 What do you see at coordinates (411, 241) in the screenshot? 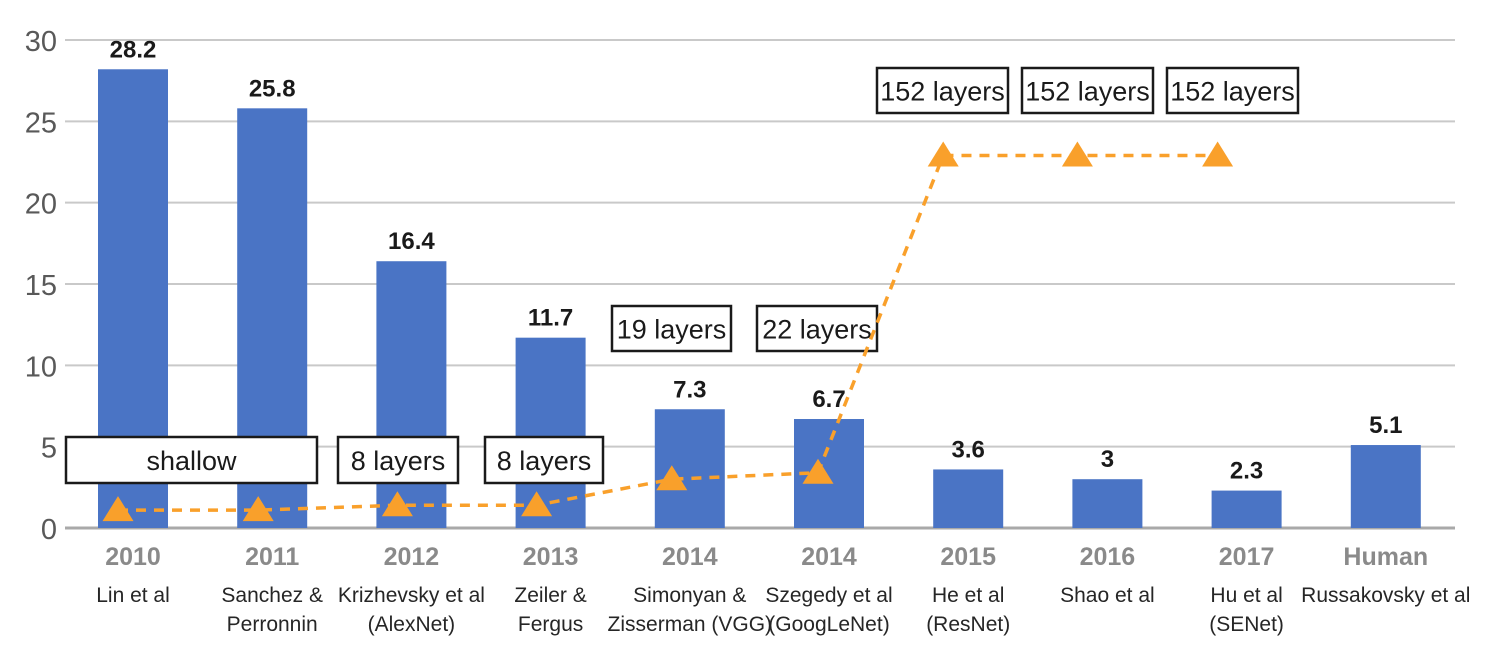
I see `bar-value-label: 16.4` at bounding box center [411, 241].